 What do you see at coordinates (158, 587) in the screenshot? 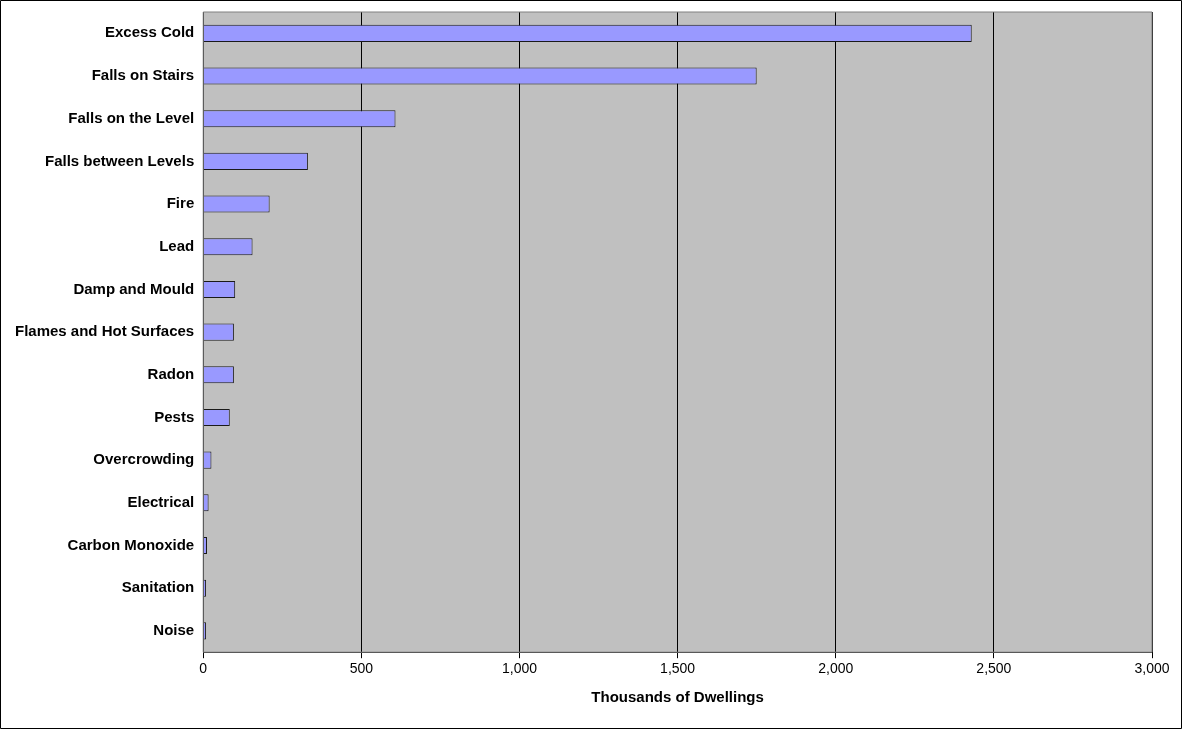
I see `y-tick-label: Sanitation` at bounding box center [158, 587].